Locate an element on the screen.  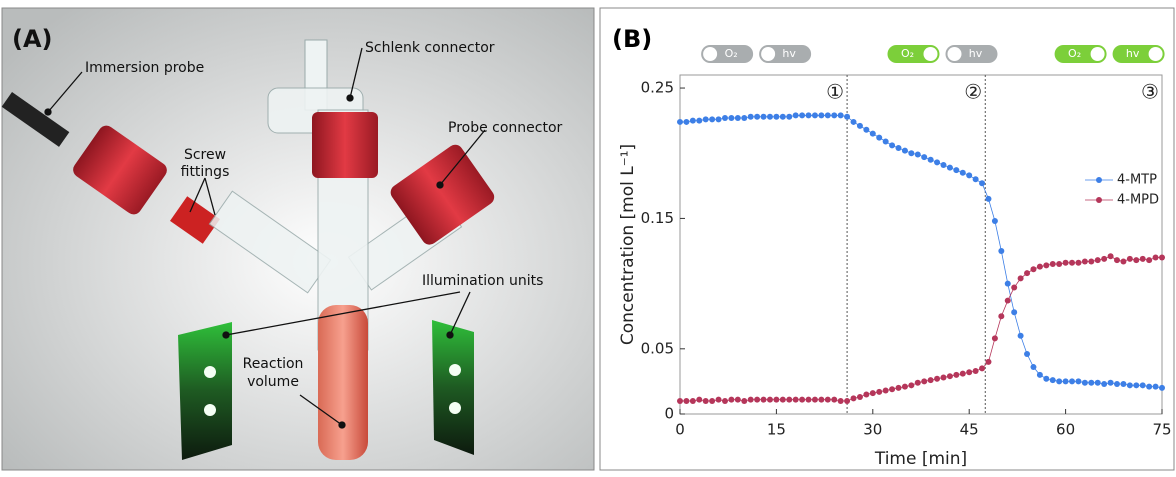
x-tick-label: 30 is located at coordinates (872, 430).